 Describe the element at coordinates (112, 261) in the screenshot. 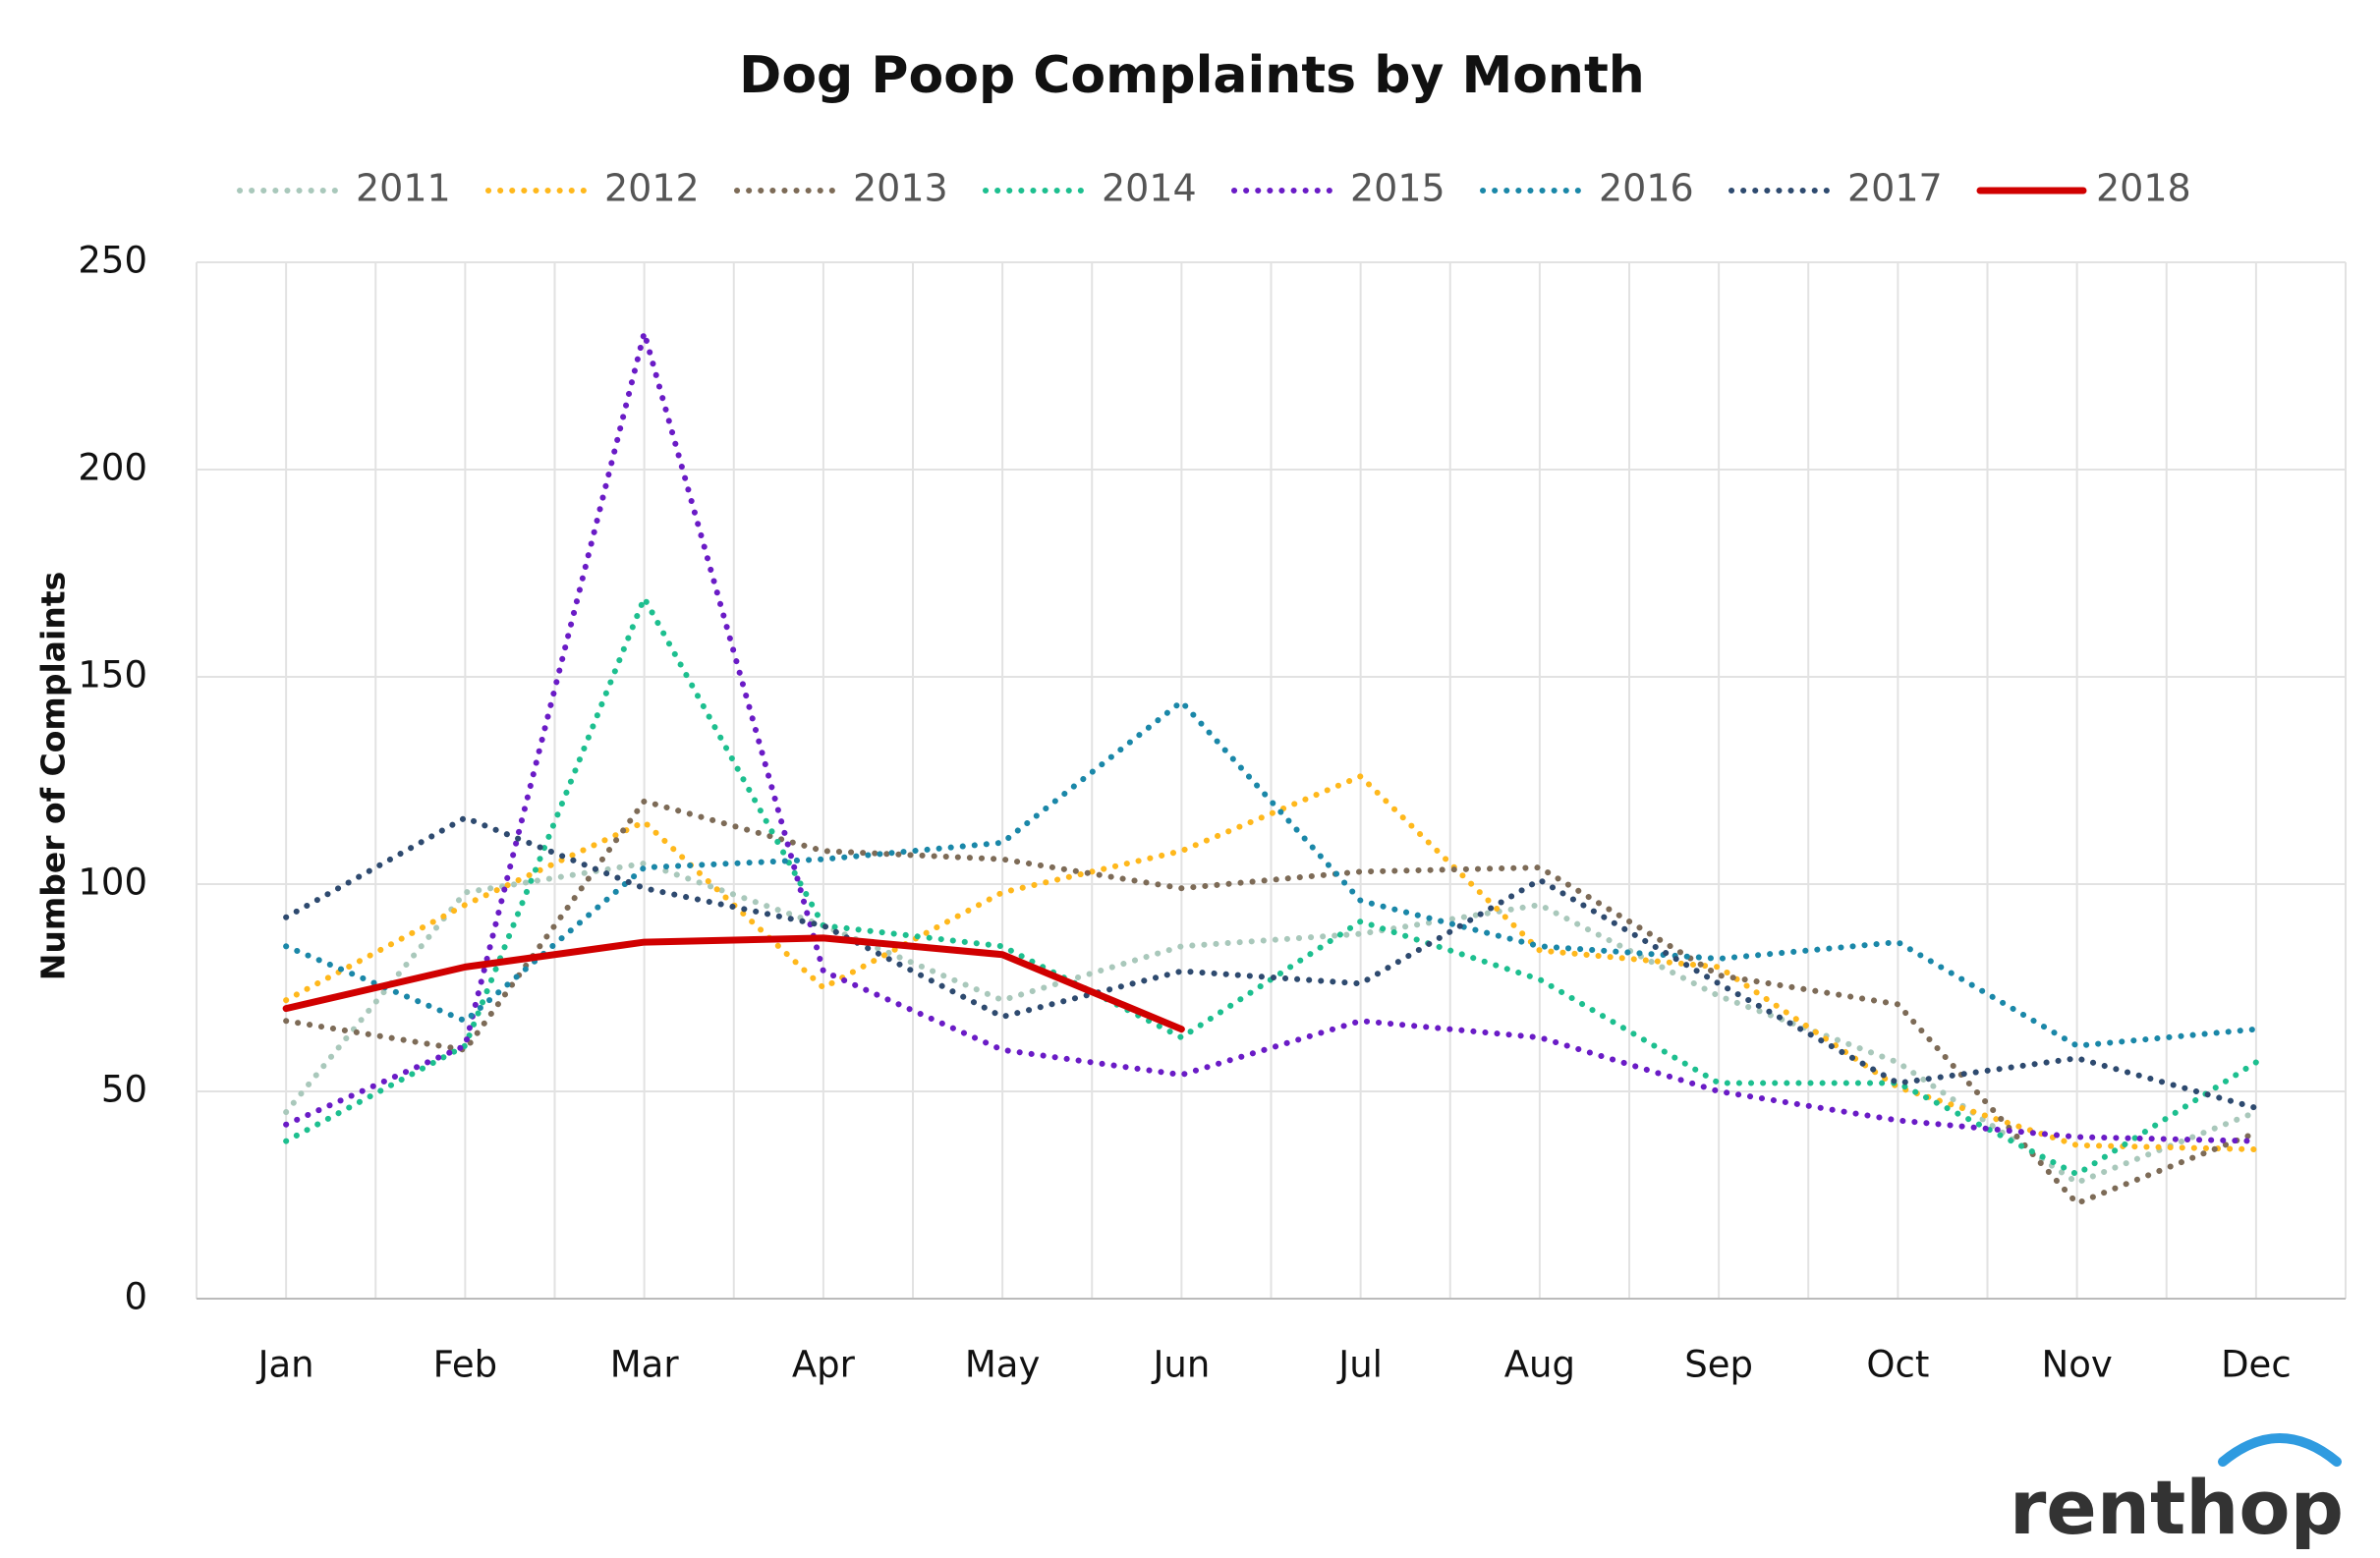

I see `y-tick-label: 250` at that location.